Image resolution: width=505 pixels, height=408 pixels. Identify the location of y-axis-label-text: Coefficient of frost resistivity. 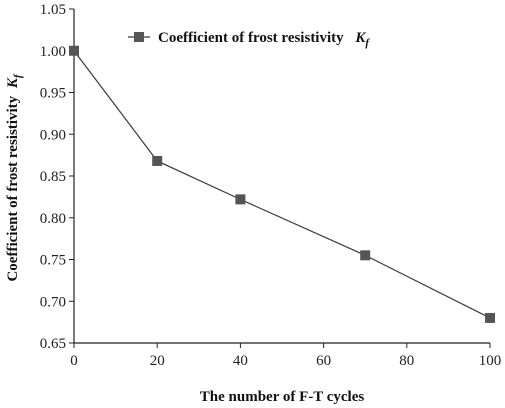
(13, 188).